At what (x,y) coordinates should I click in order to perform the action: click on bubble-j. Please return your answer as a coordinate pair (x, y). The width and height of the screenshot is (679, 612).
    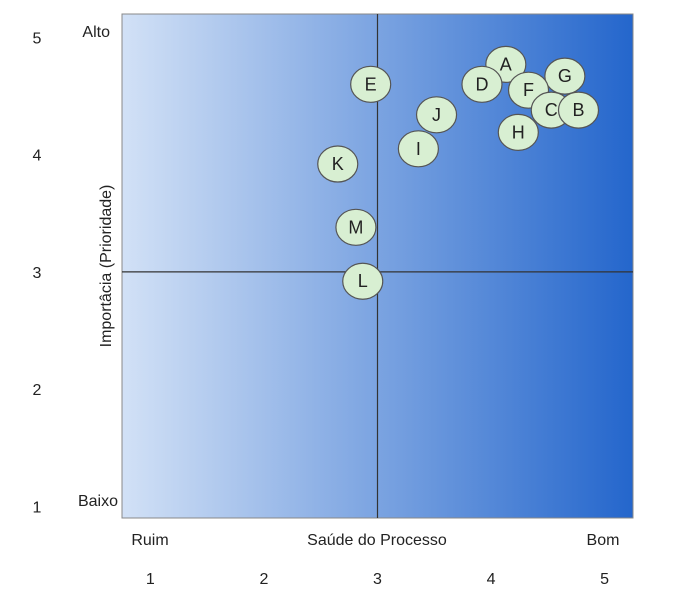
    Looking at the image, I should click on (436, 115).